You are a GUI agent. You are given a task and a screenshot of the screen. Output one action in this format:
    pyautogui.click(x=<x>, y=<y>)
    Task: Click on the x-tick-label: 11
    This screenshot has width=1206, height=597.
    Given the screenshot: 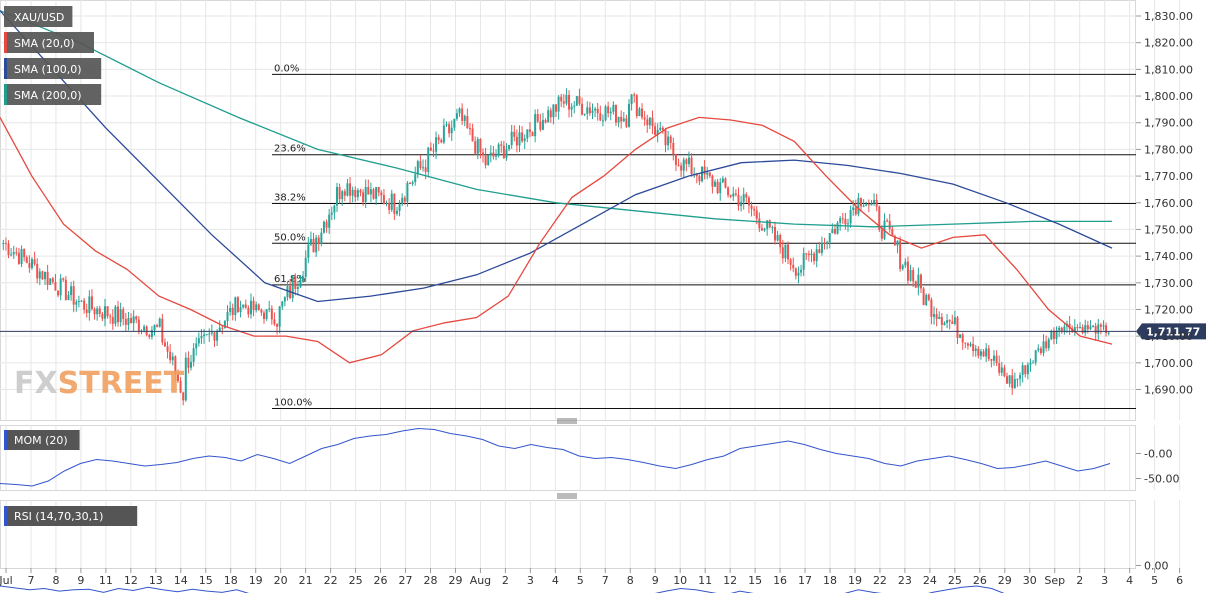 What is the action you would take?
    pyautogui.click(x=705, y=580)
    